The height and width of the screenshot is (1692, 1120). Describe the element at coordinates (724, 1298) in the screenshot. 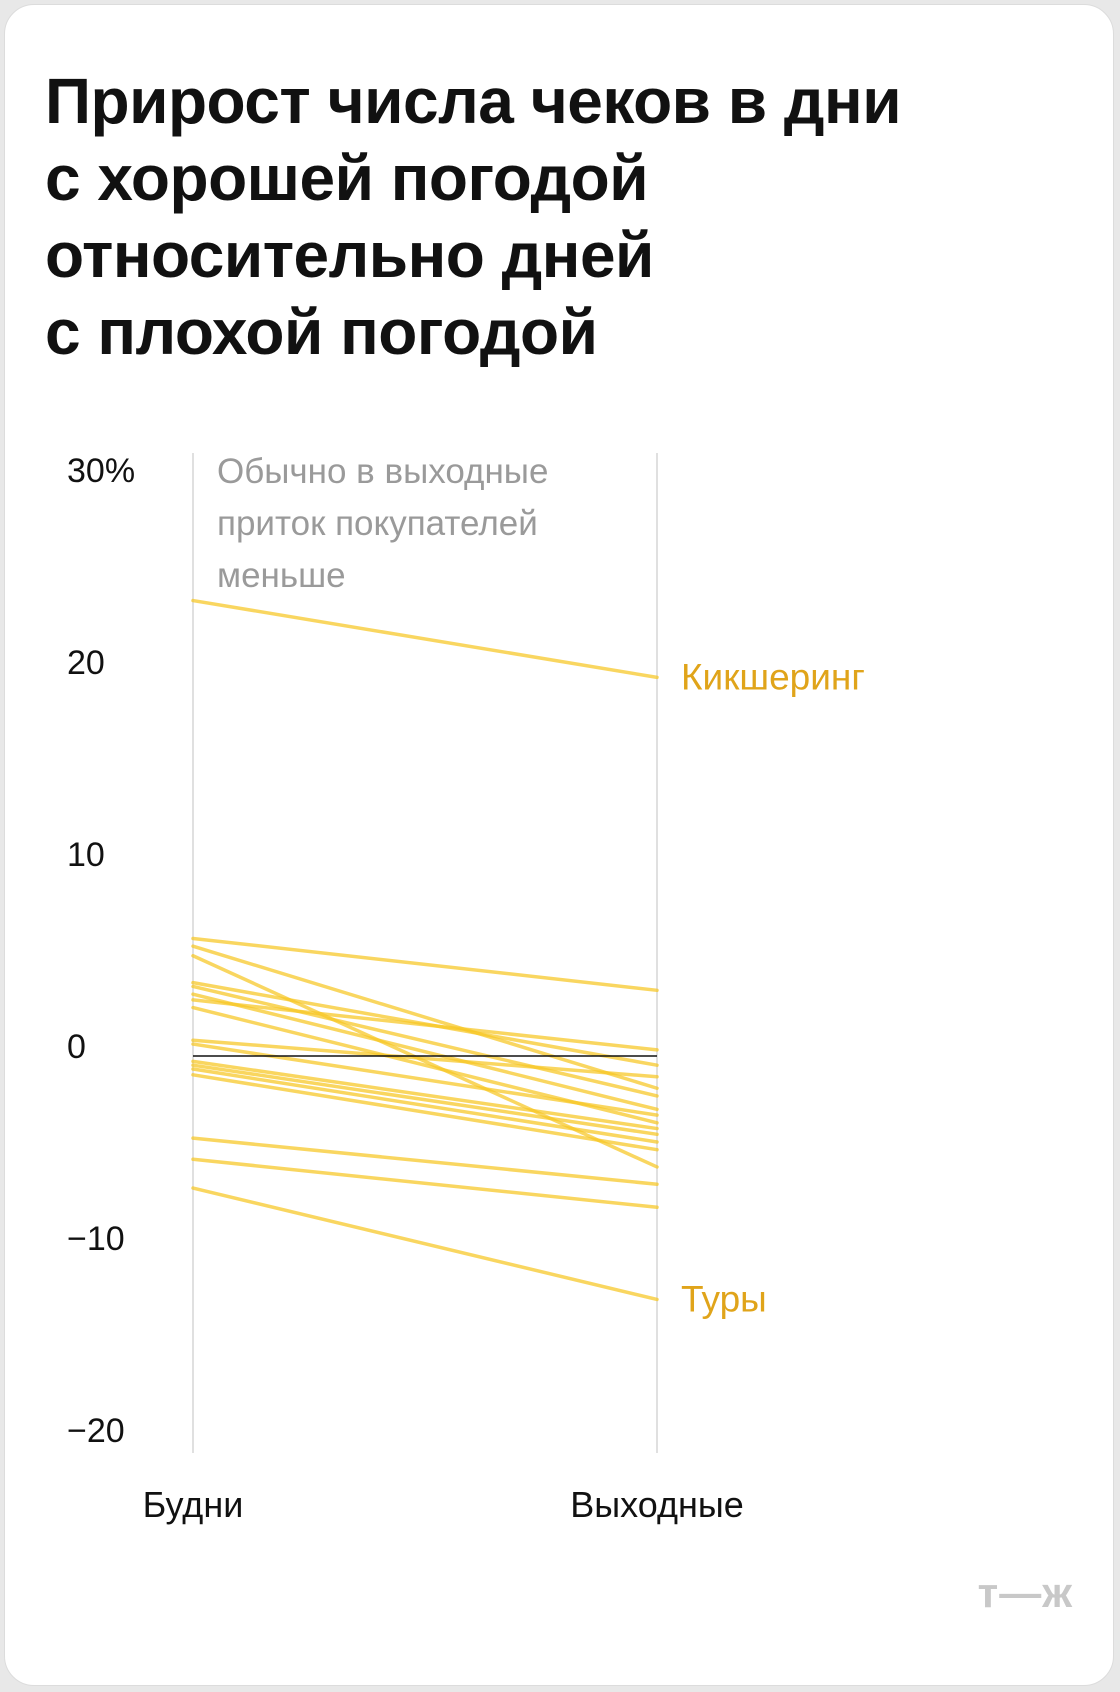

I see `series-label: Туры` at that location.